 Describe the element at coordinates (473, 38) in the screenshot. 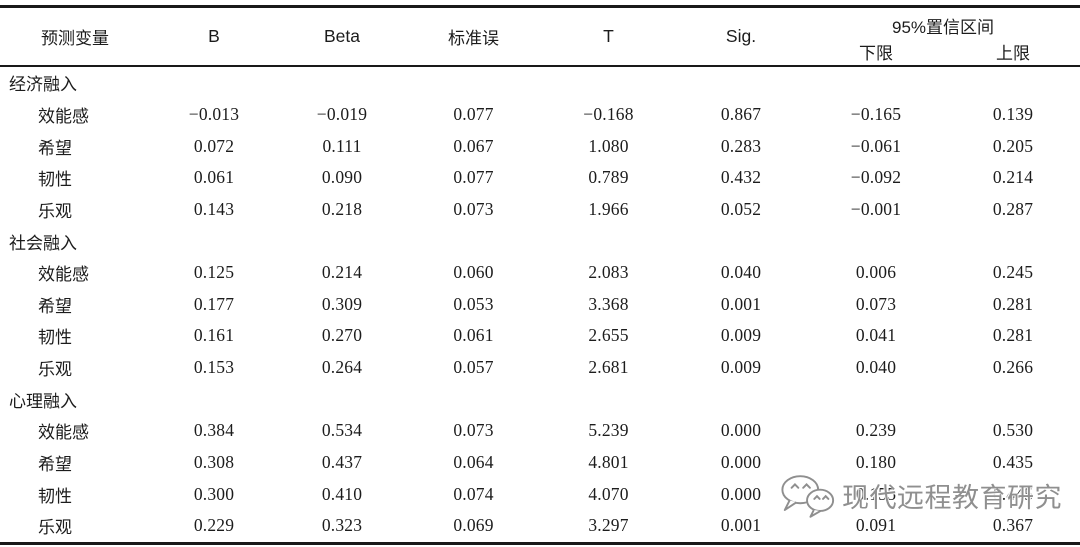

I see `col-header-se: 标准误` at that location.